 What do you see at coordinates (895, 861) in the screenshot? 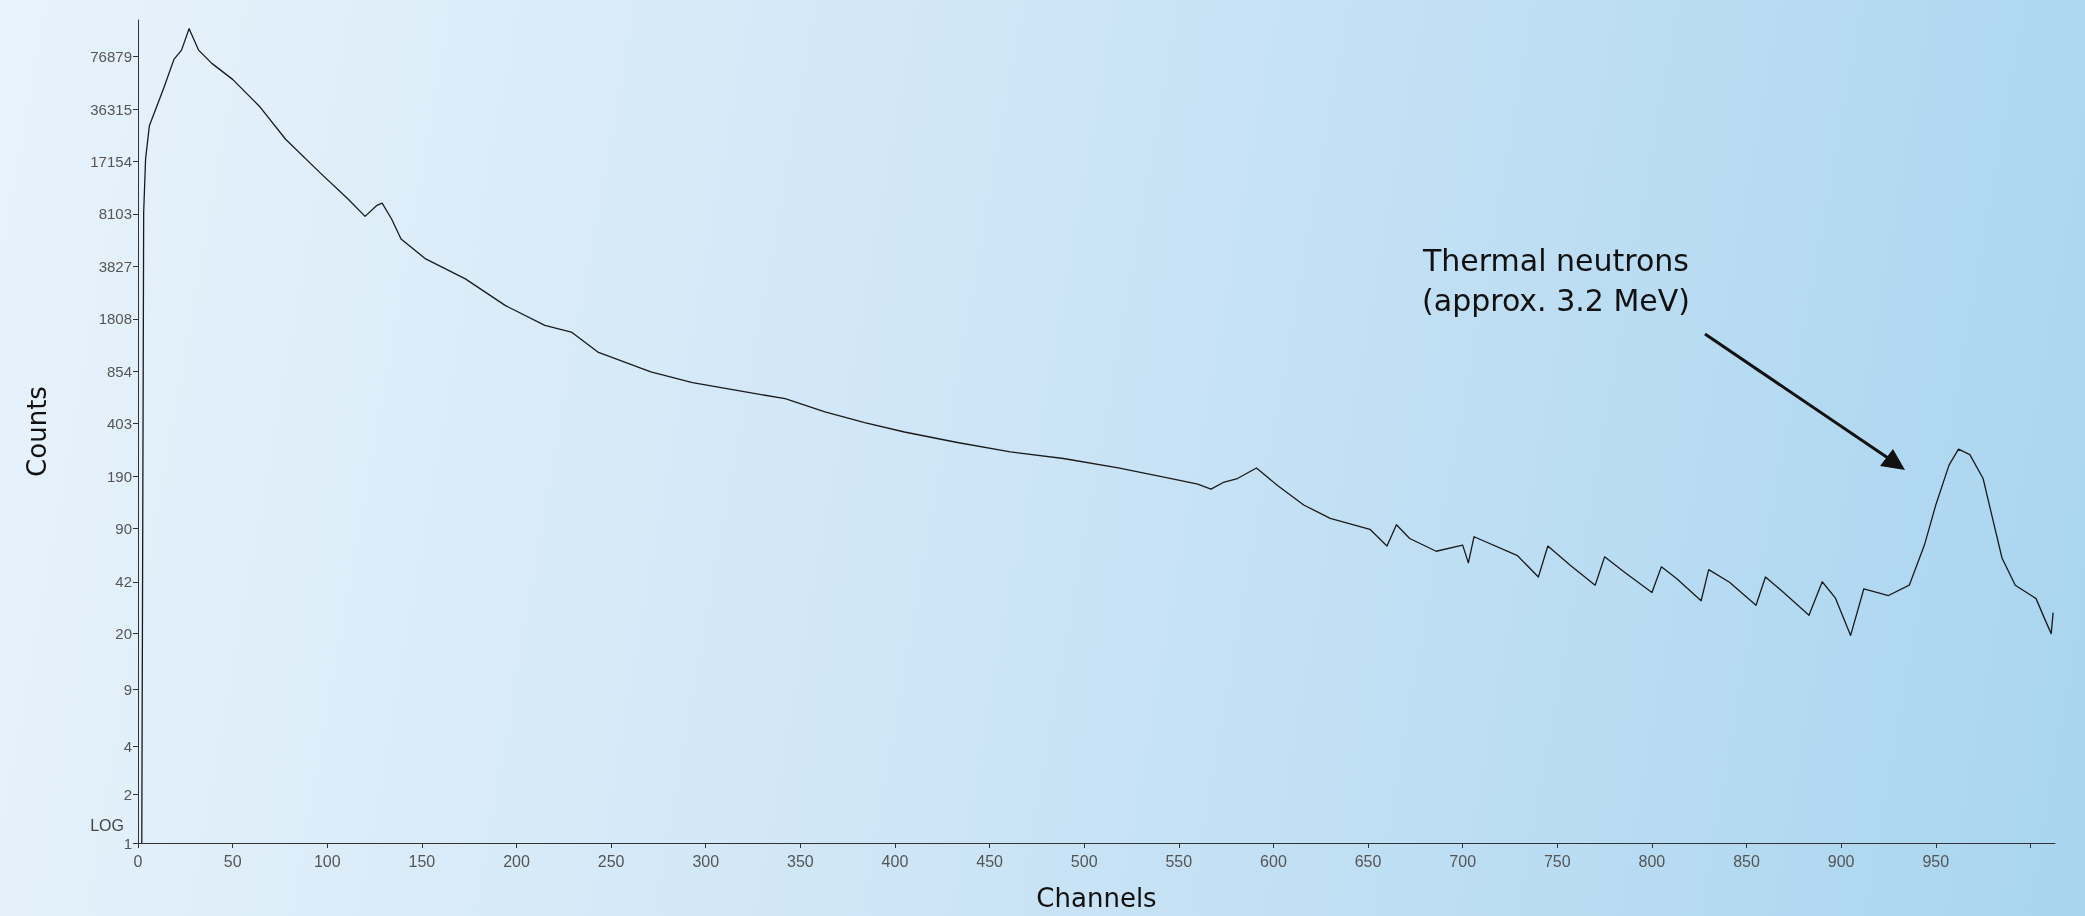
I see `x-tick-label: 400` at bounding box center [895, 861].